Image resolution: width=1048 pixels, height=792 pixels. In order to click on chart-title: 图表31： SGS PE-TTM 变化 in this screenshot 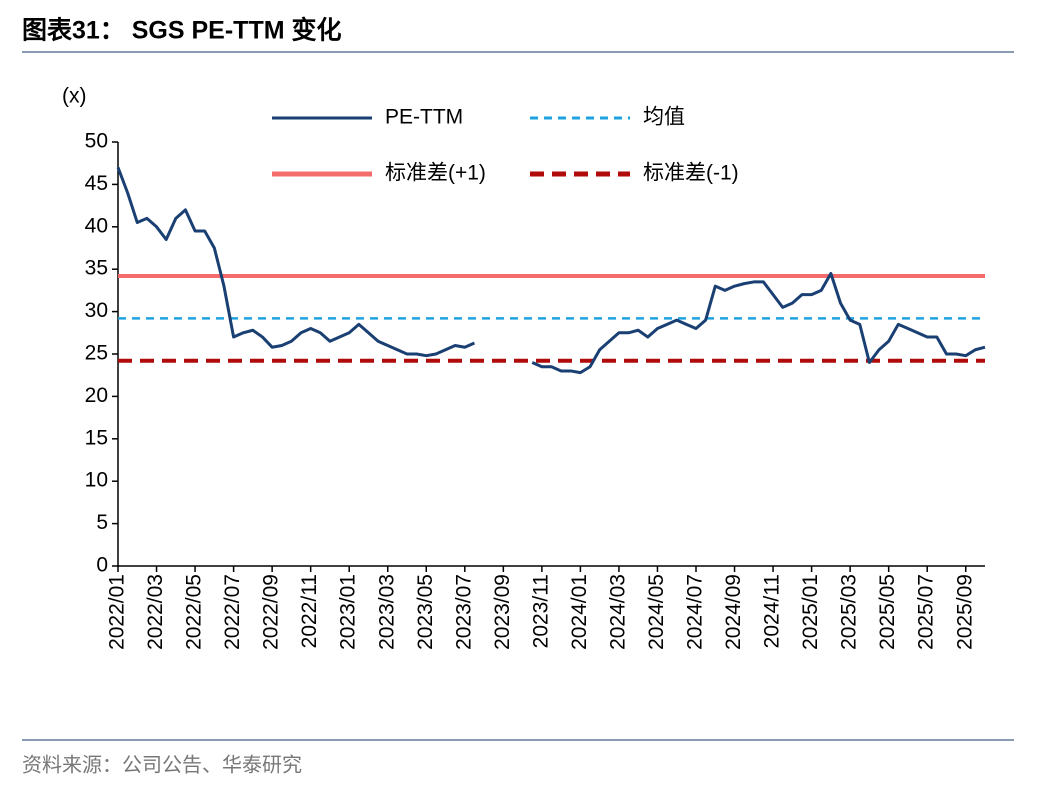, I will do `click(181, 30)`.